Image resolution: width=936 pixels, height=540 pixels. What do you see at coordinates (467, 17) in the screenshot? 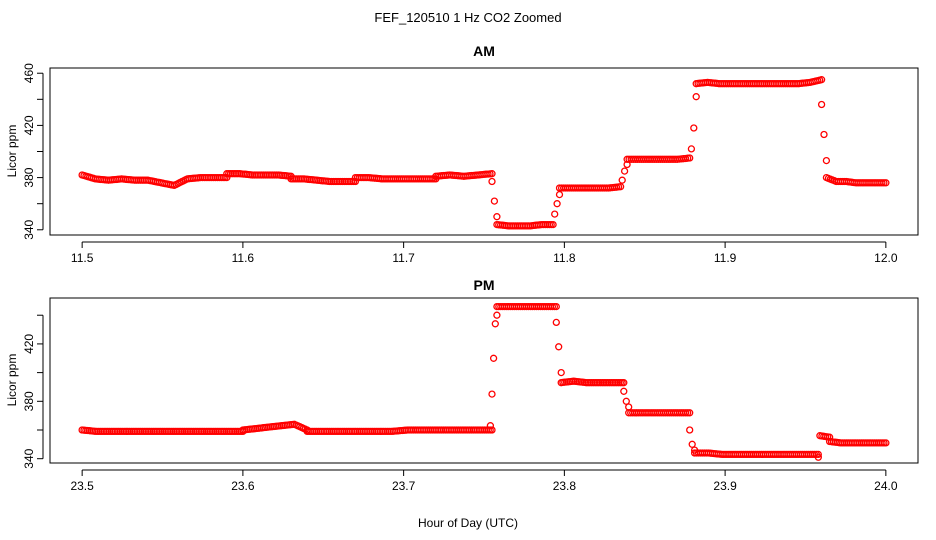
I see `figure-title: FEF_120510 1 Hz CO2 Zoomed` at bounding box center [467, 17].